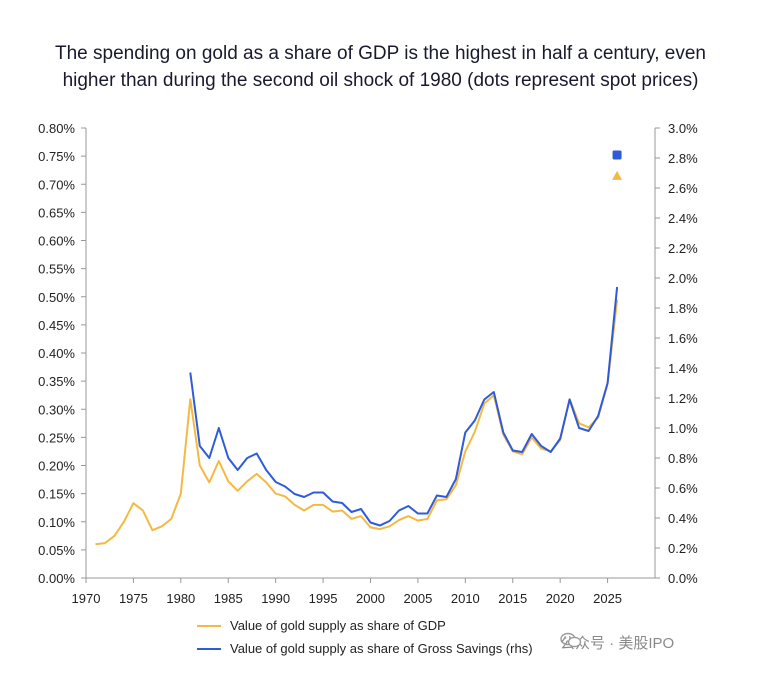 The image size is (761, 673). I want to click on y-left-tick-label: 0.05%, so click(56, 550).